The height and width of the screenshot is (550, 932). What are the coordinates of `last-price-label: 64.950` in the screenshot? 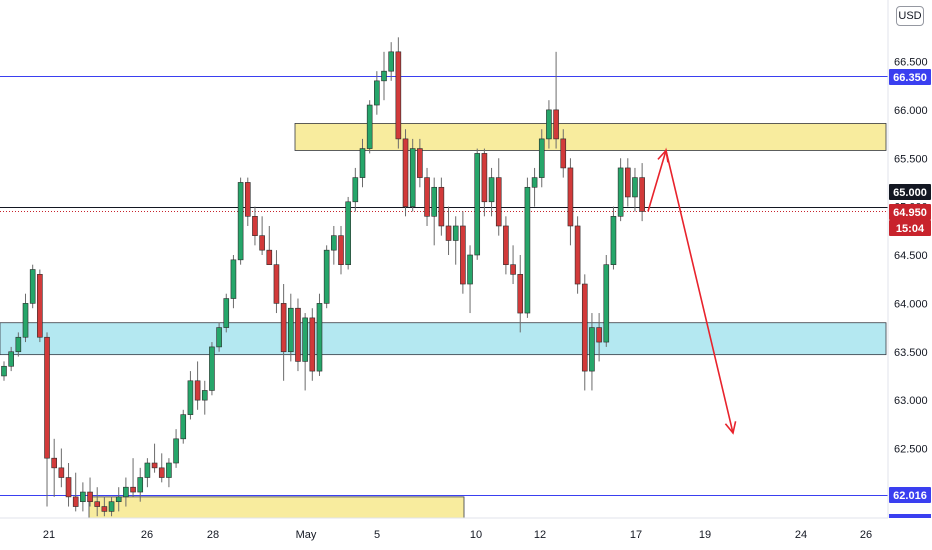 It's located at (910, 212).